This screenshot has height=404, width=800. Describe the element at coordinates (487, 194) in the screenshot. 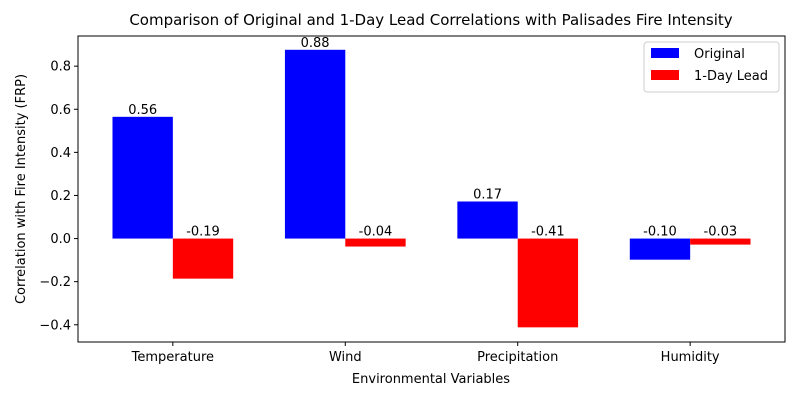

I see `bar-label-original-precipitation: 0.17` at that location.